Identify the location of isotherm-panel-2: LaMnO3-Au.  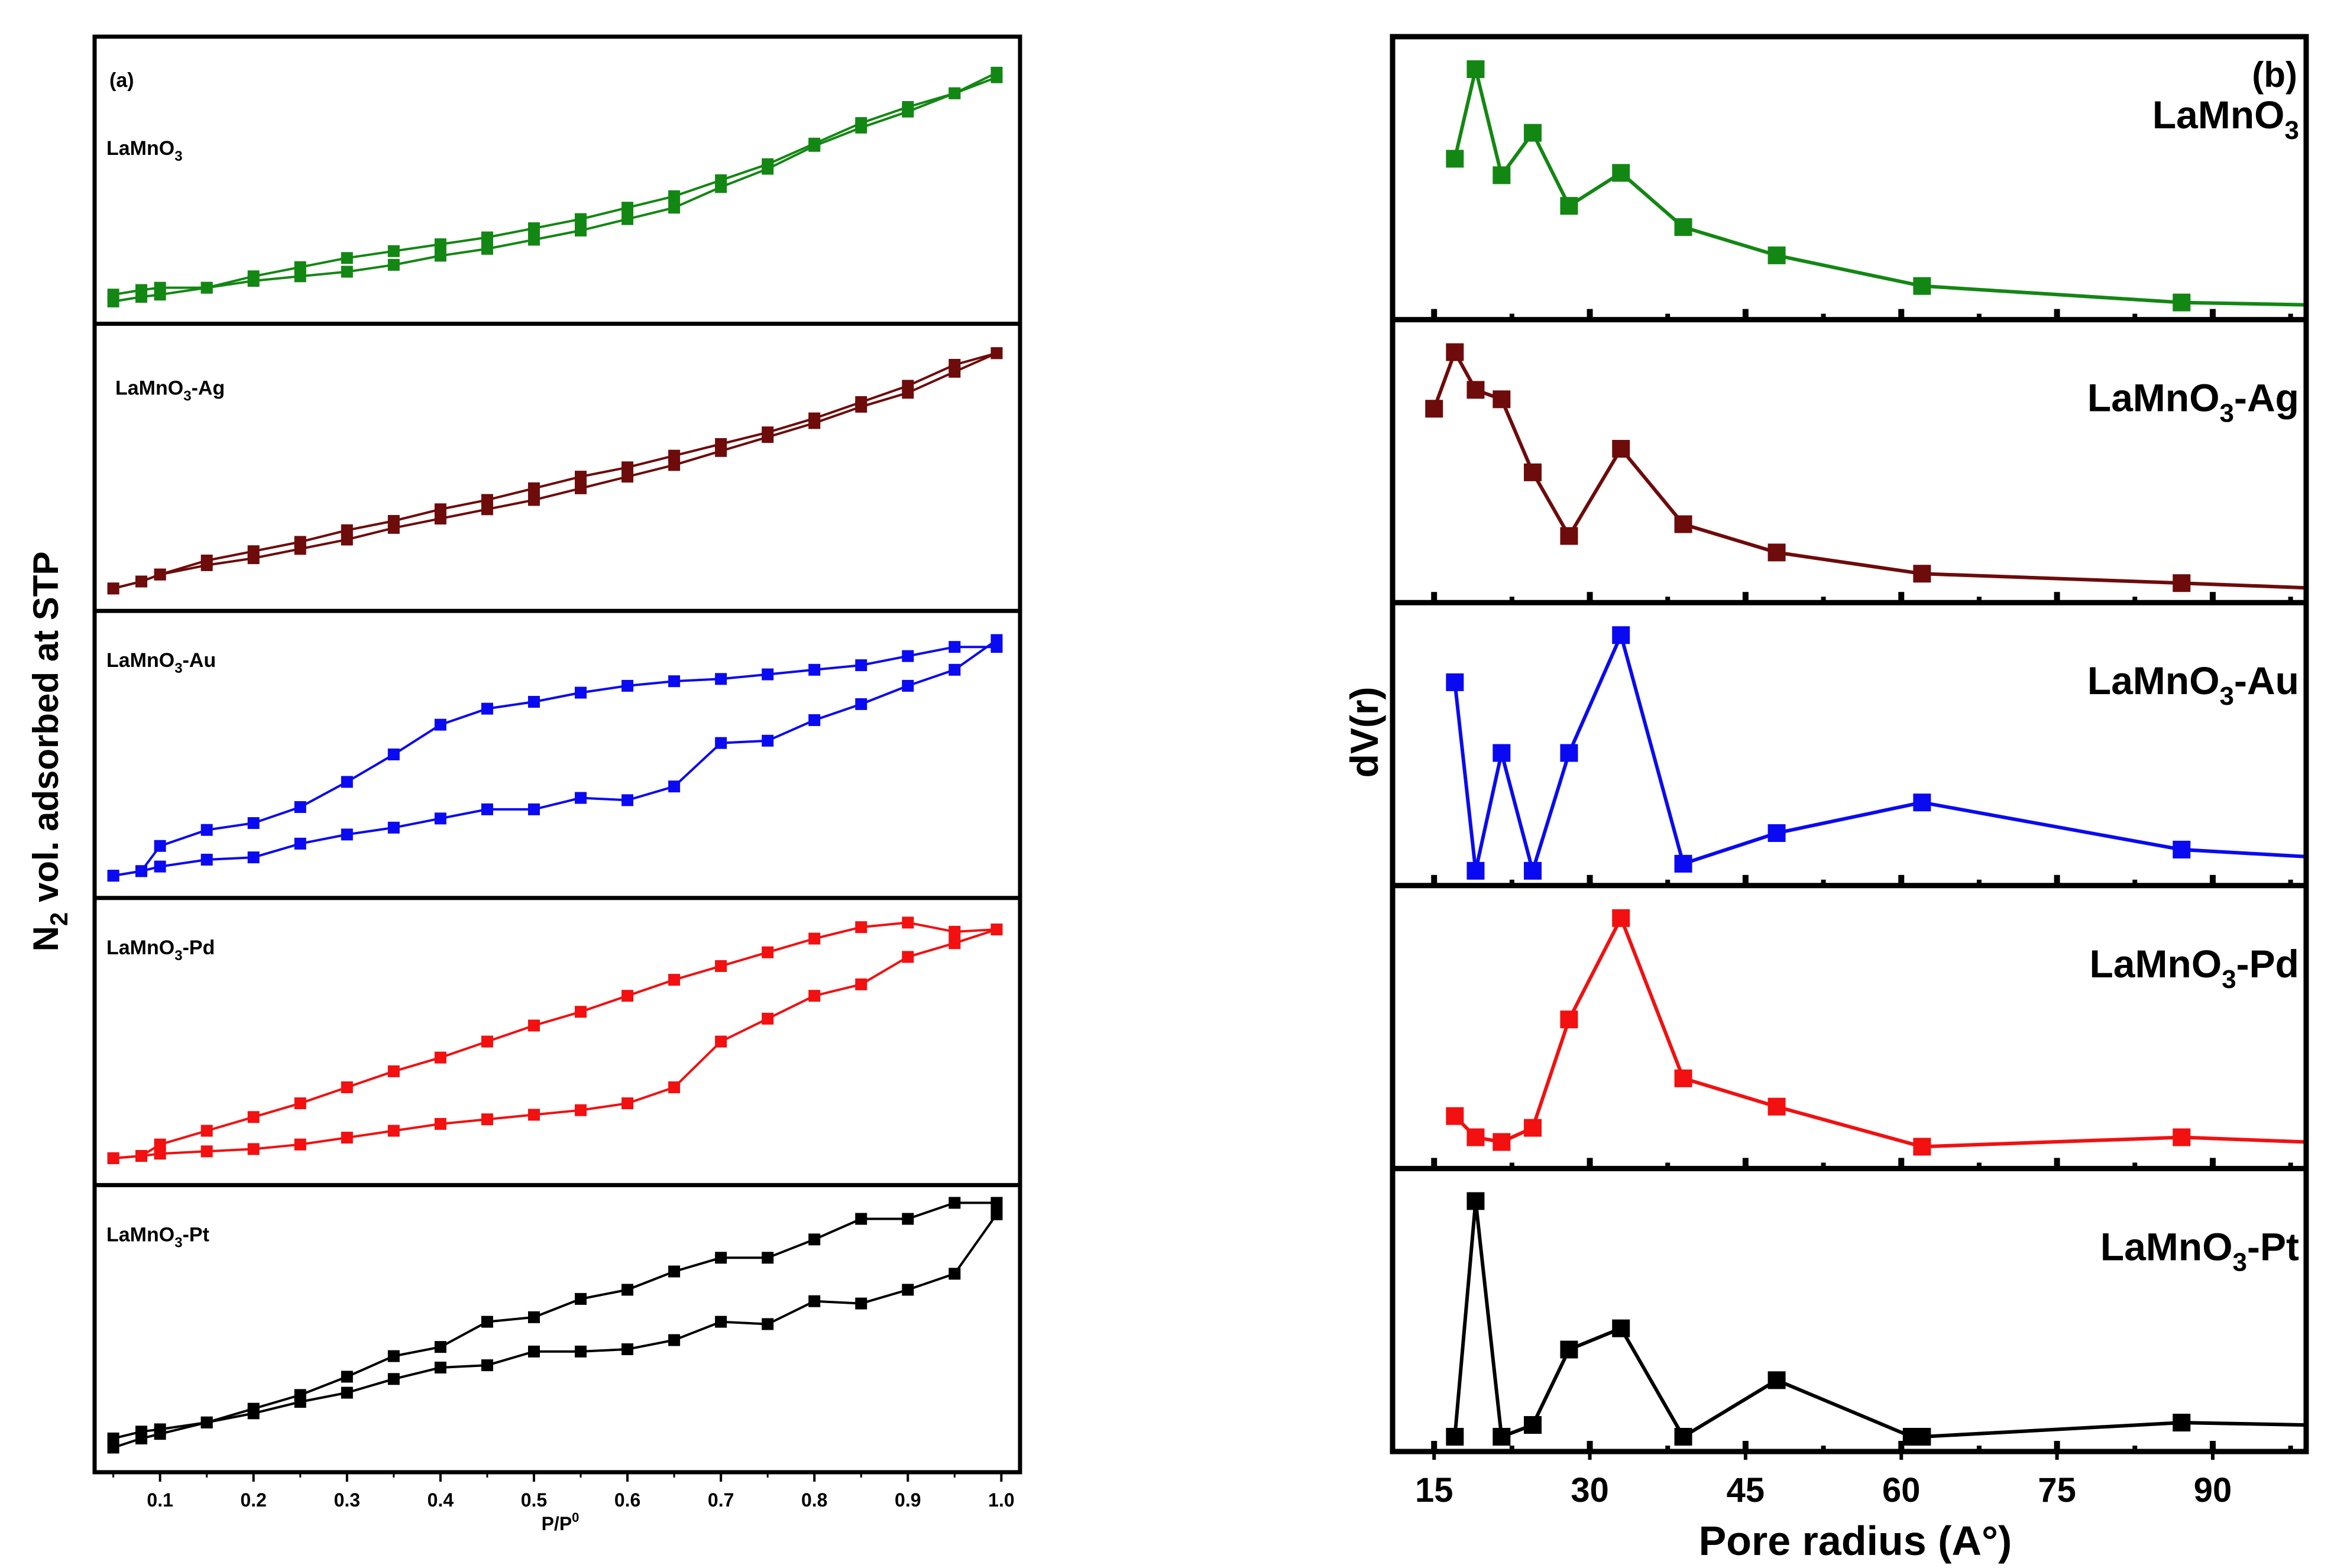
(557, 745).